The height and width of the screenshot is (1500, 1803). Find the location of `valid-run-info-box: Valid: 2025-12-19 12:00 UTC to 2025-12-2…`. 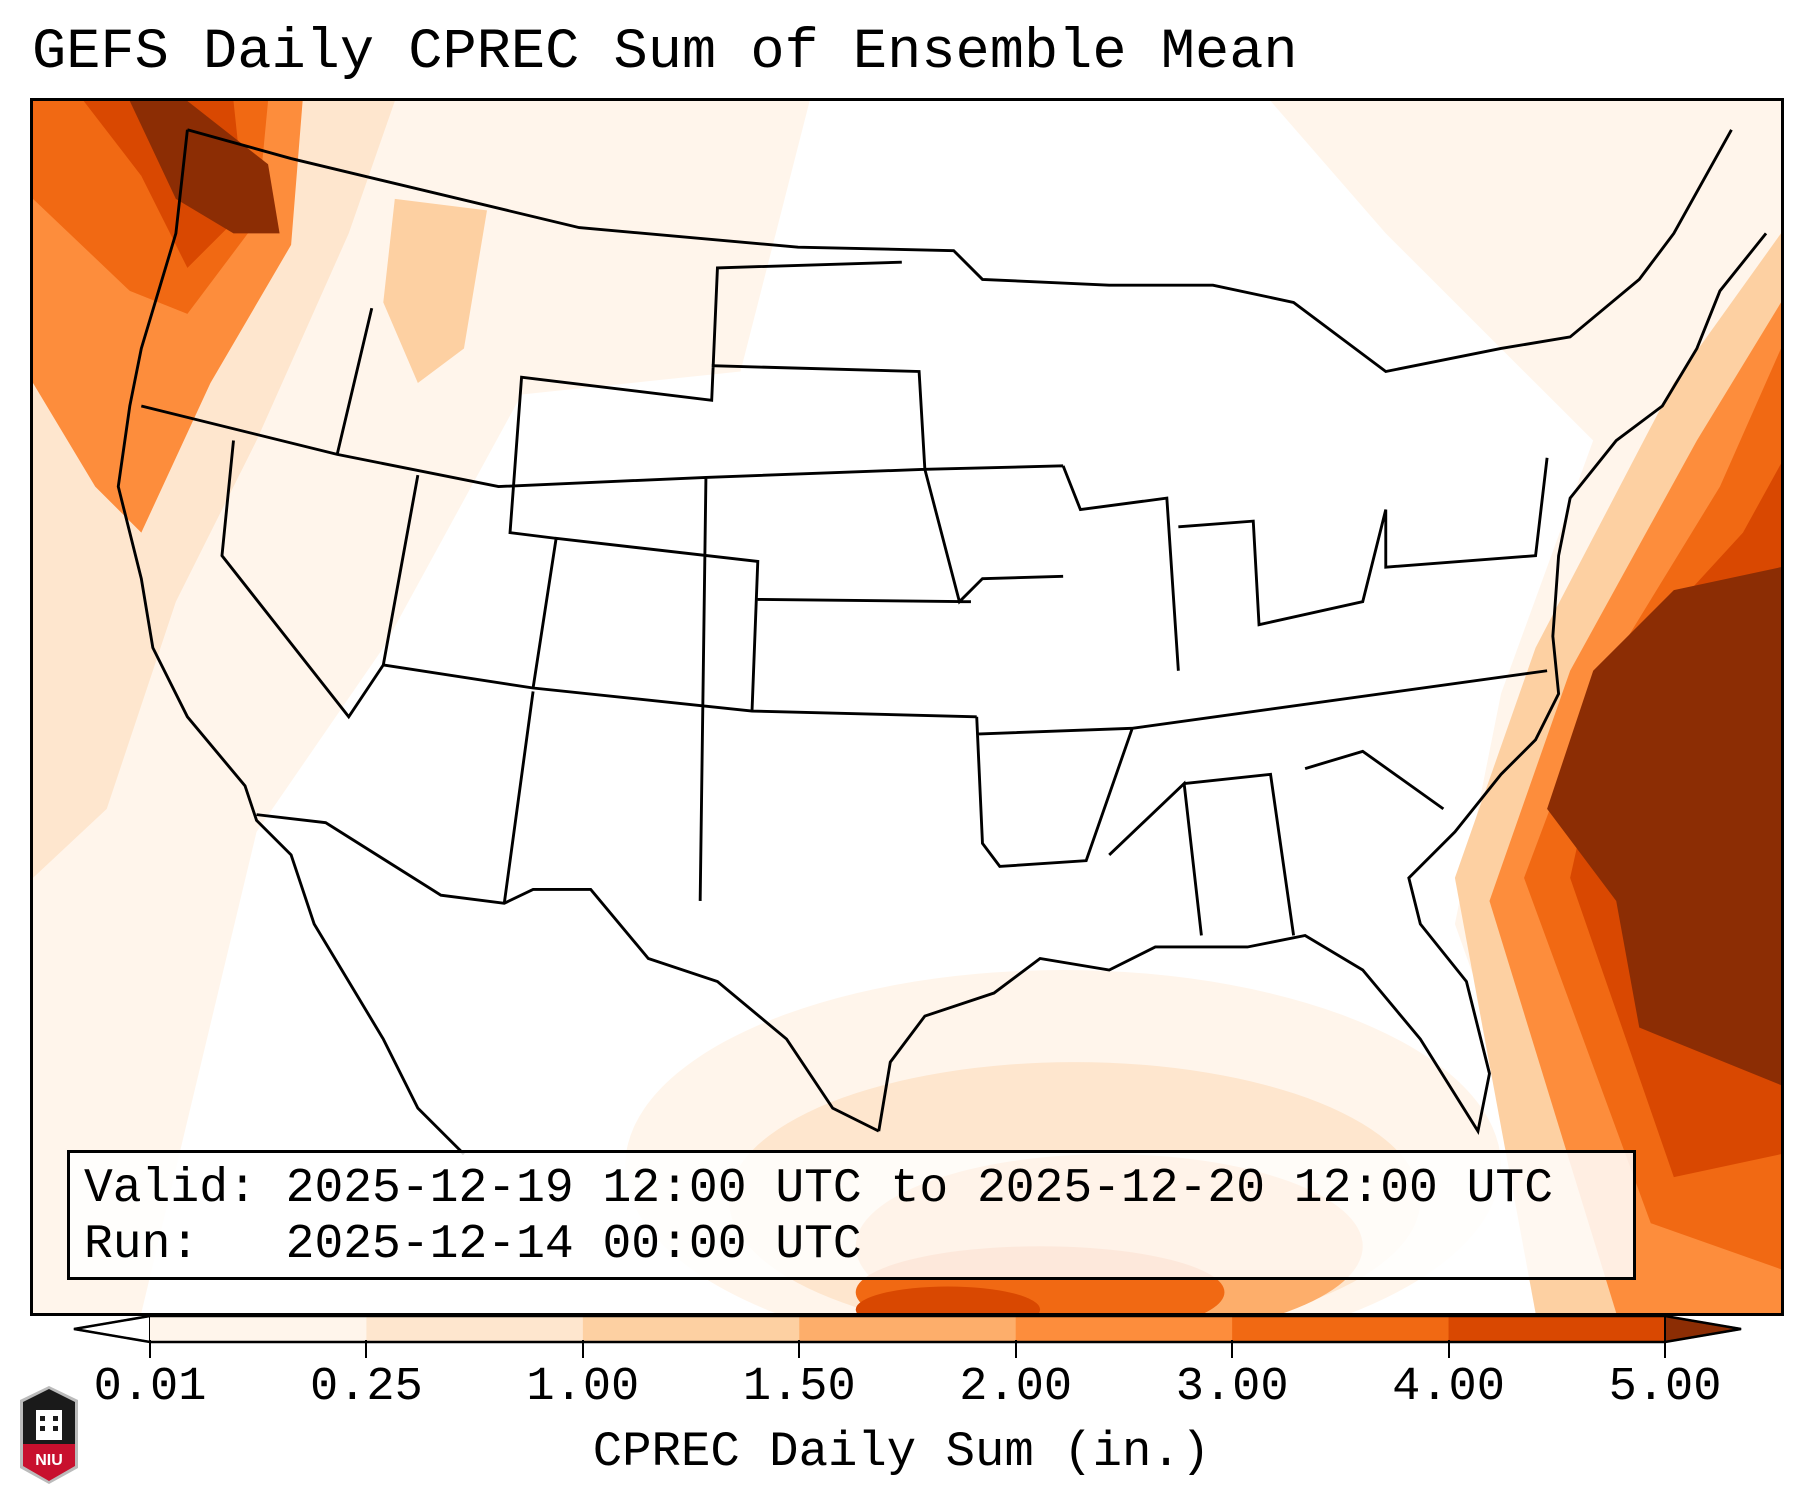

valid-run-info-box: Valid: 2025-12-19 12:00 UTC to 2025-12-2… is located at coordinates (851, 1215).